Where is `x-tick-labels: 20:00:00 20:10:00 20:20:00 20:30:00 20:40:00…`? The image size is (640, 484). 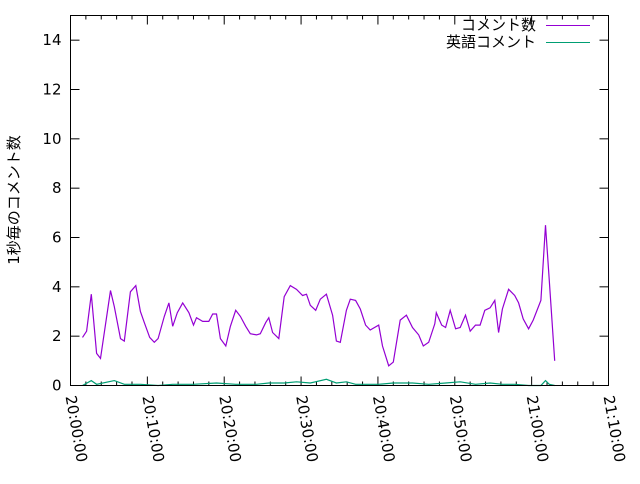 x-tick-labels: 20:00:00 20:10:00 20:20:00 20:30:00 20:40:00… is located at coordinates (345, 428).